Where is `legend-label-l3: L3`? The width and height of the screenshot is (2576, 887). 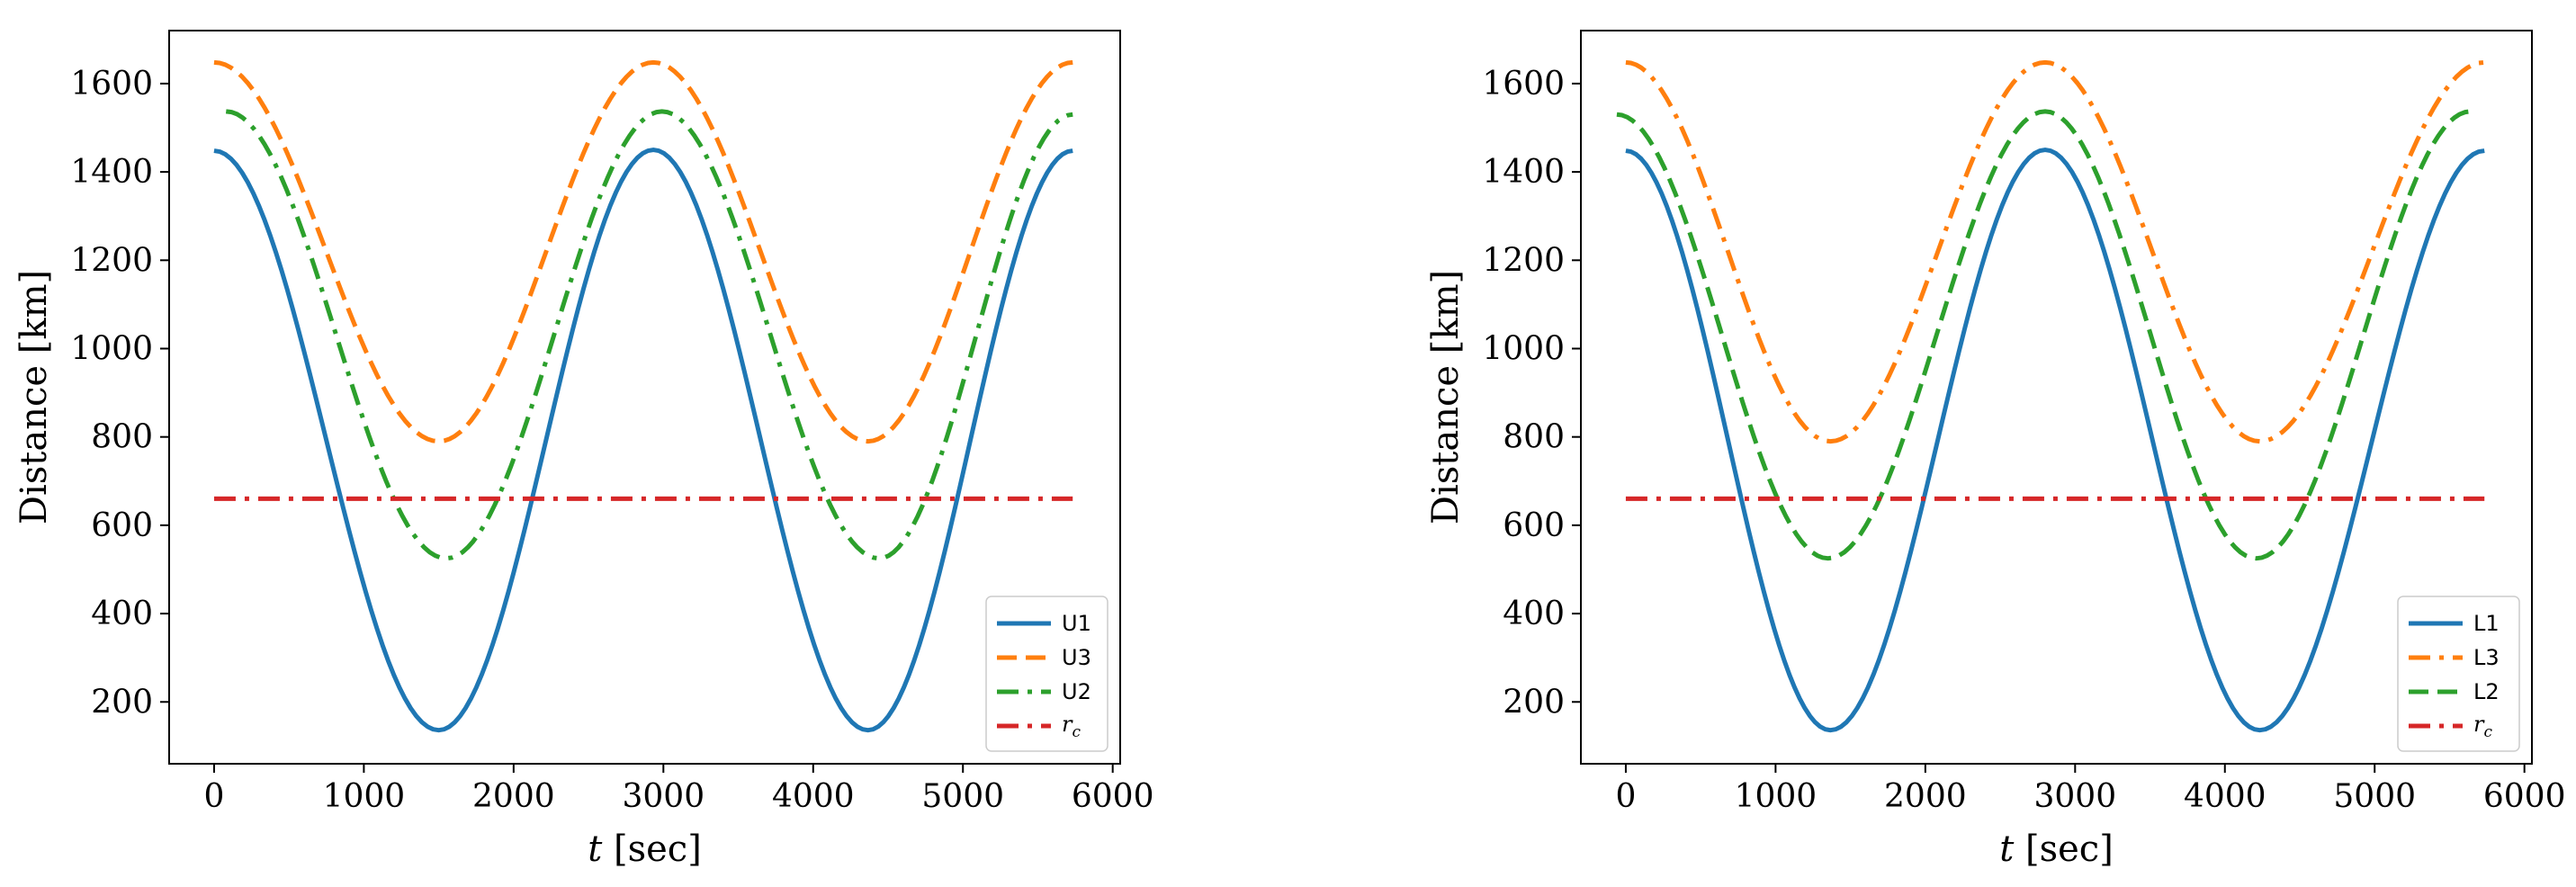
legend-label-l3: L3 is located at coordinates (2487, 657).